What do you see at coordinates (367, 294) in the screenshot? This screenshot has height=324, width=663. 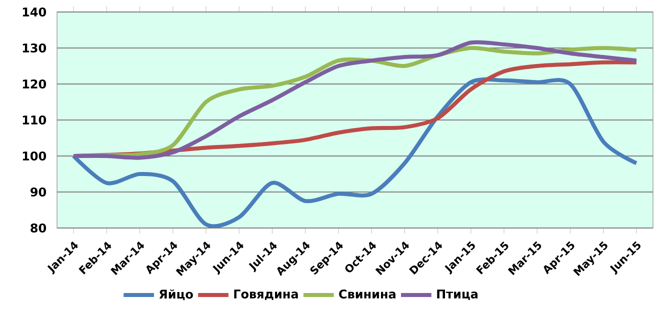 I see `legend-label: Свинина` at bounding box center [367, 294].